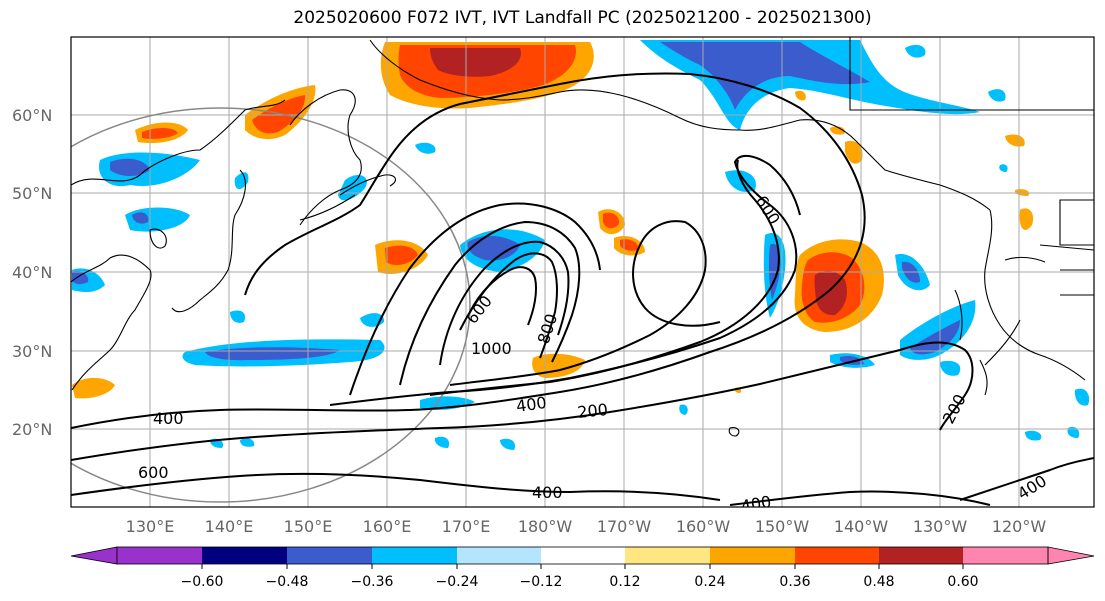  Describe the element at coordinates (624, 582) in the screenshot. I see `colorbar-tick-label: 0.12` at that location.